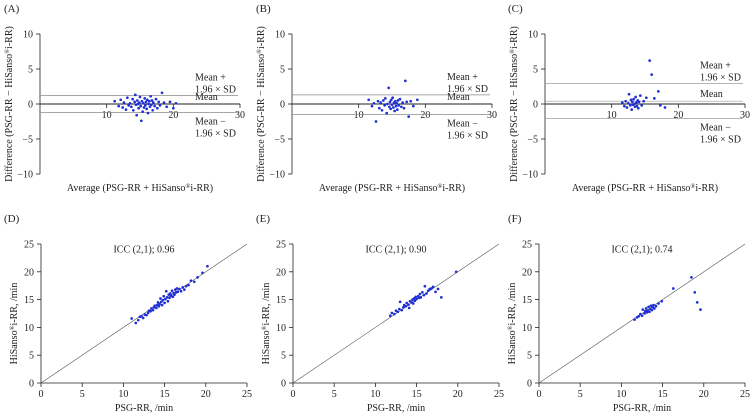 The height and width of the screenshot is (417, 756). Describe the element at coordinates (9, 118) in the screenshot. I see `y-axis-title-part: Difference (PSG-RR − HiSanso` at that location.